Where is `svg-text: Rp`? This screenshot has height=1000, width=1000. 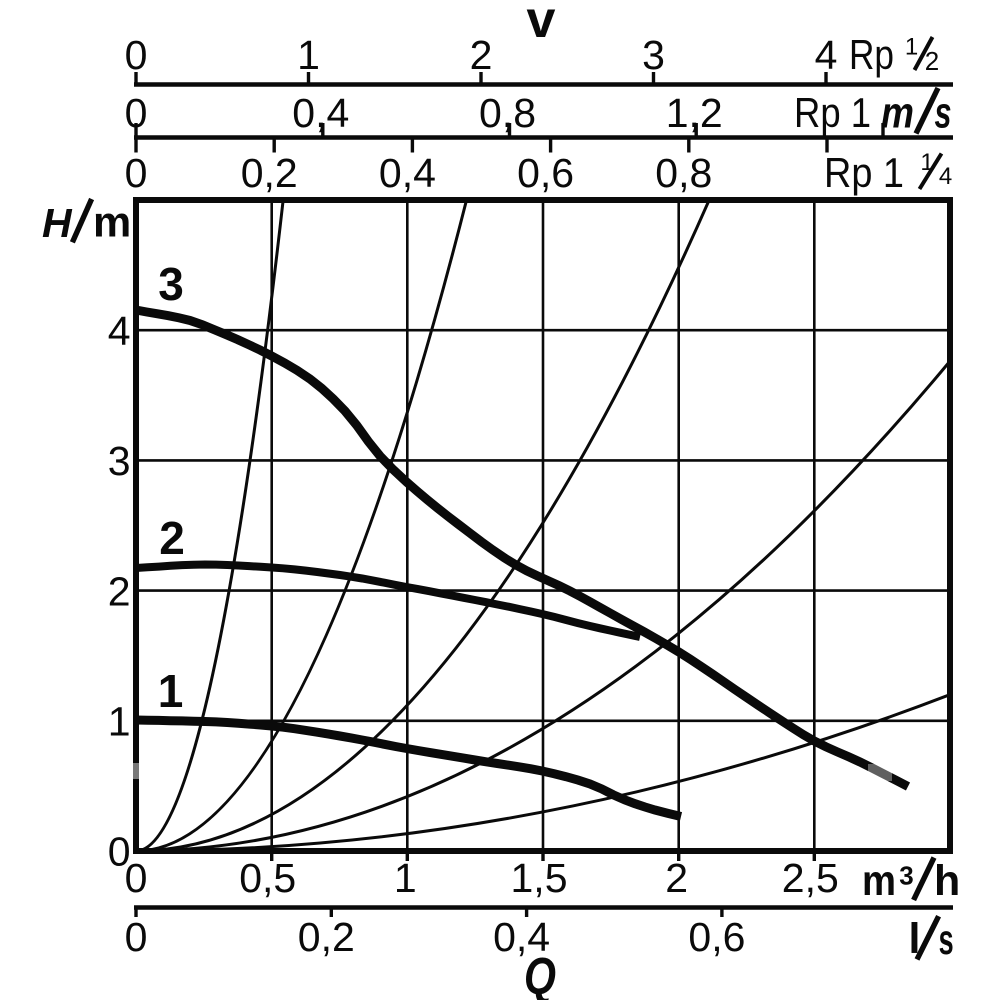 svg-text: Rp is located at coordinates (871, 54).